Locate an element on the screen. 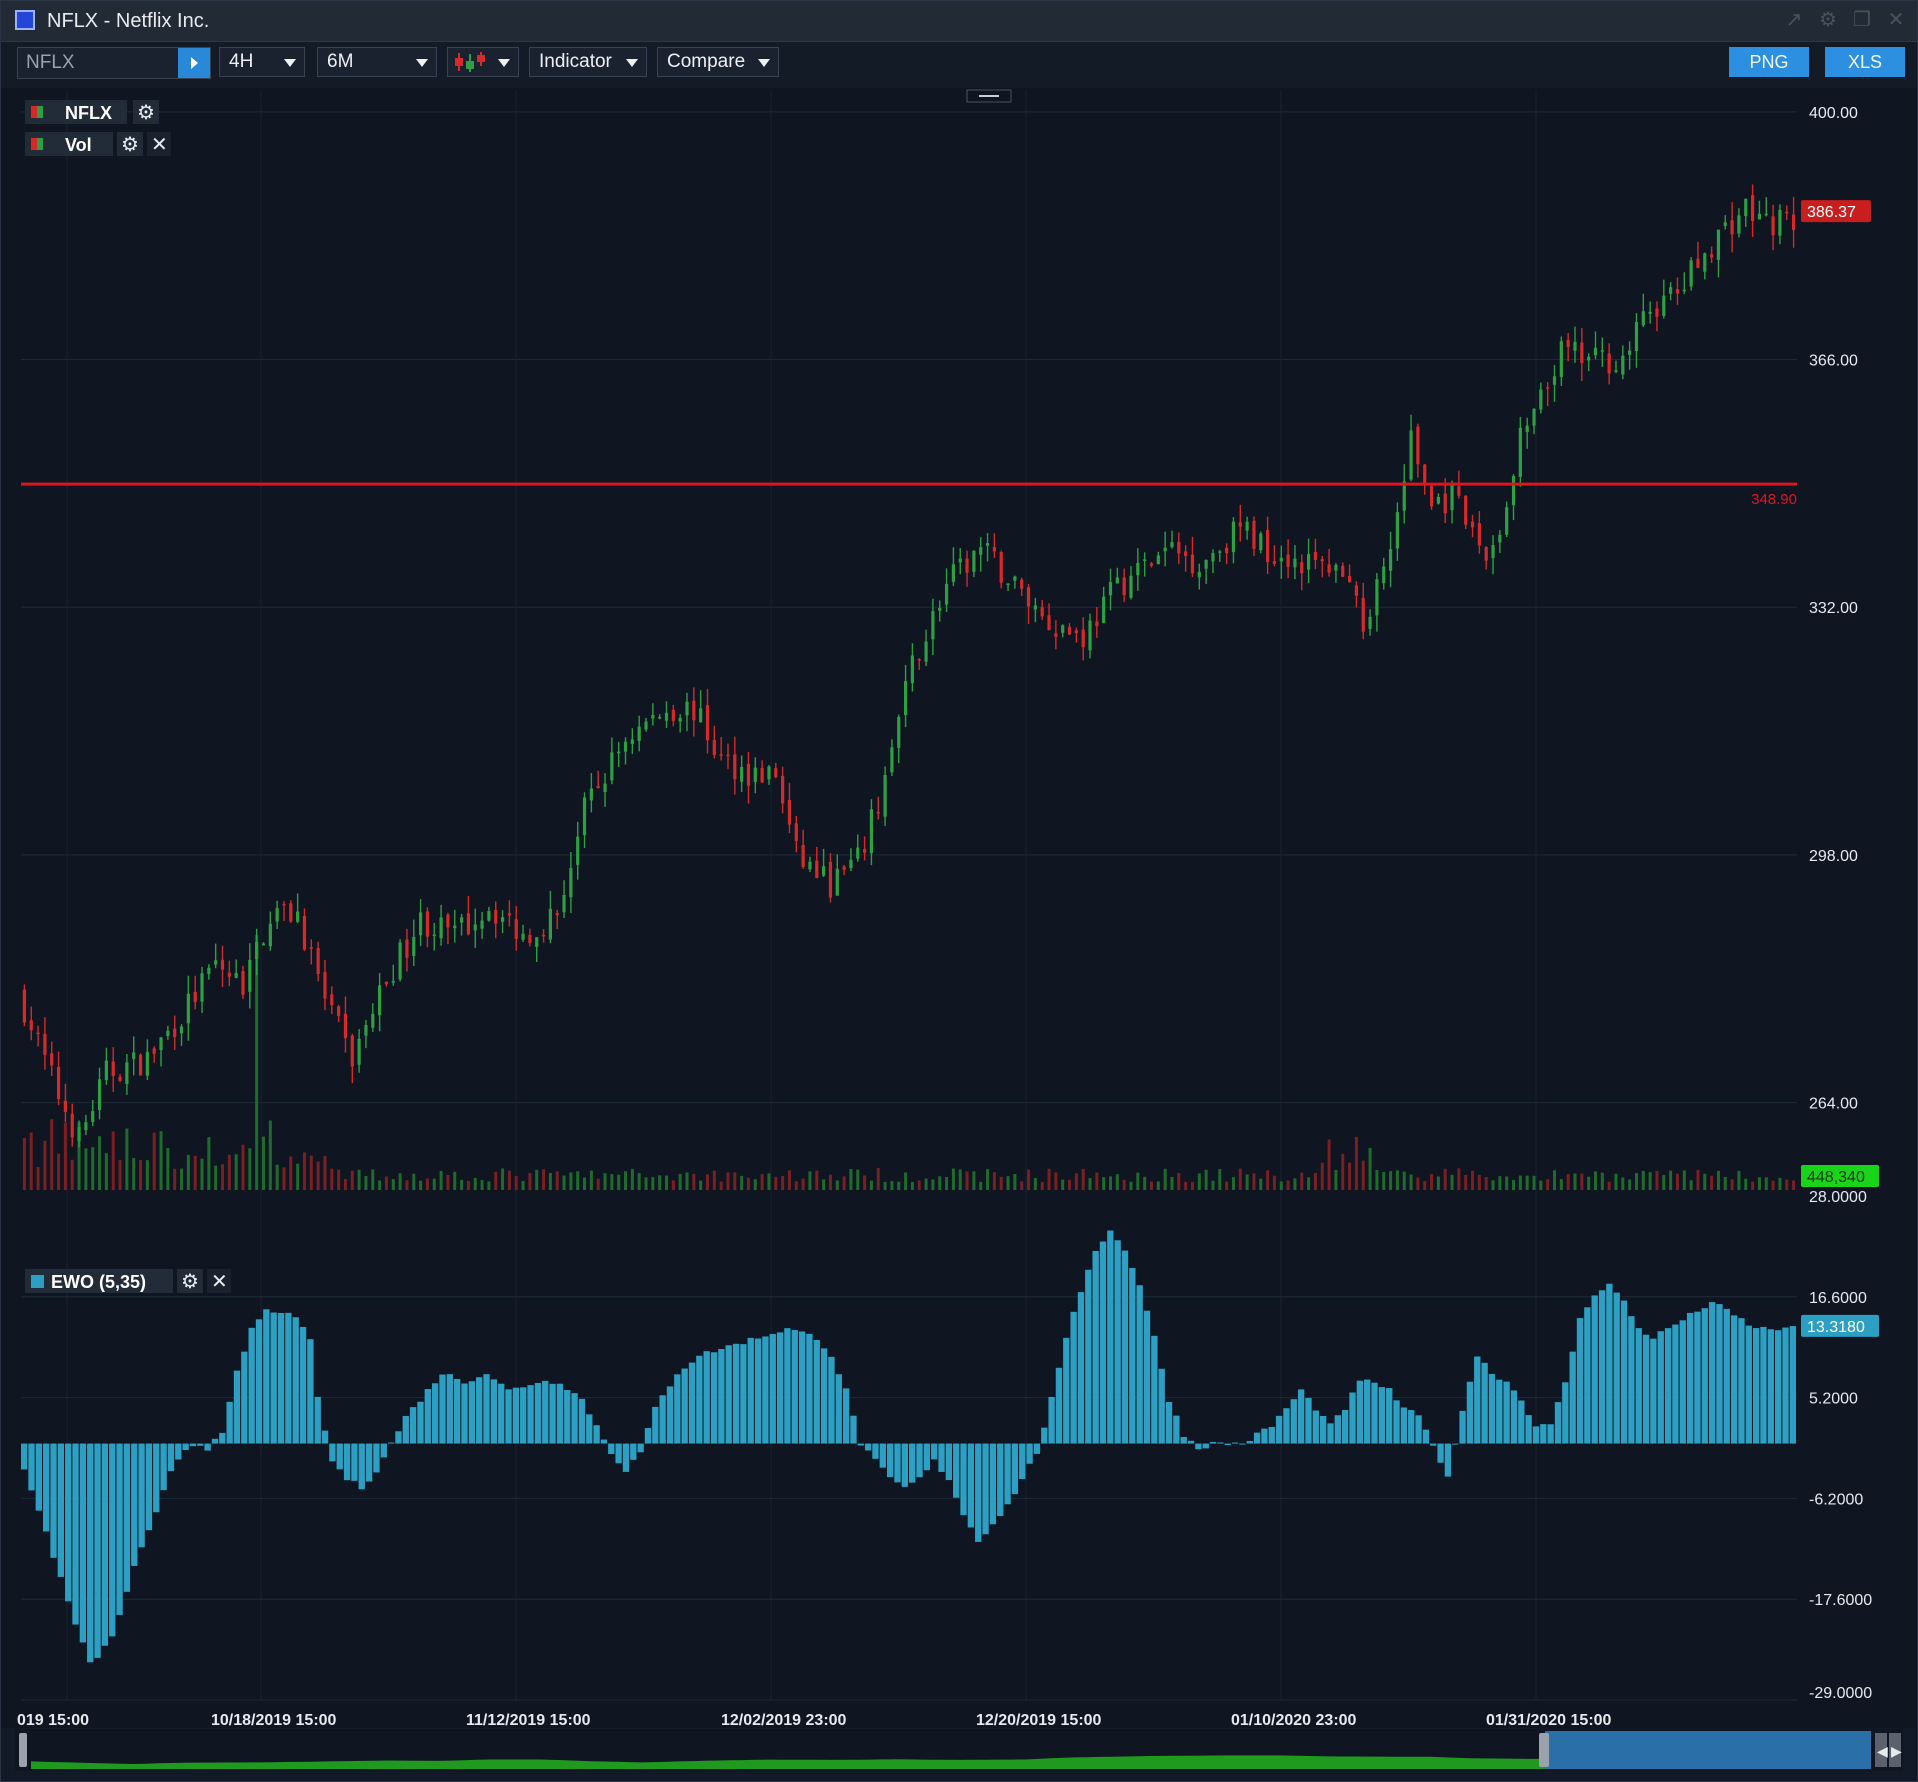  navigator-selection is located at coordinates (1708, 1750).